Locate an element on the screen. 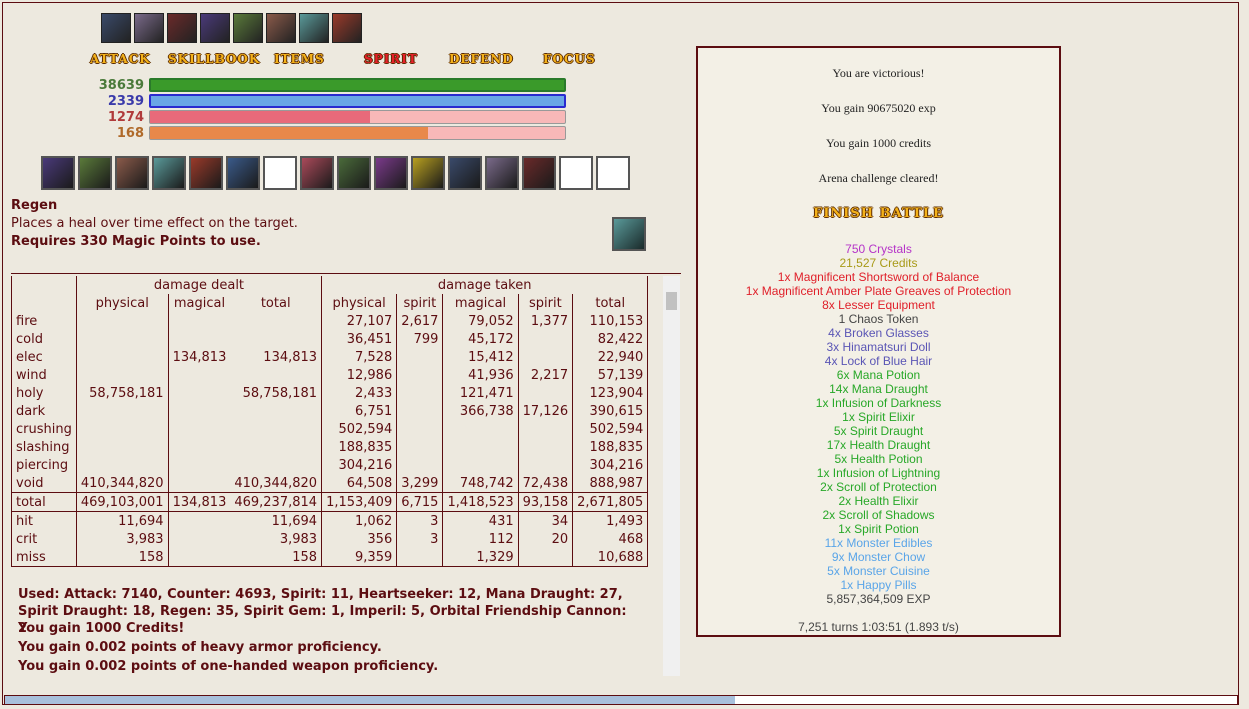  drop-item: 9x Monster Chow is located at coordinates (878, 557).